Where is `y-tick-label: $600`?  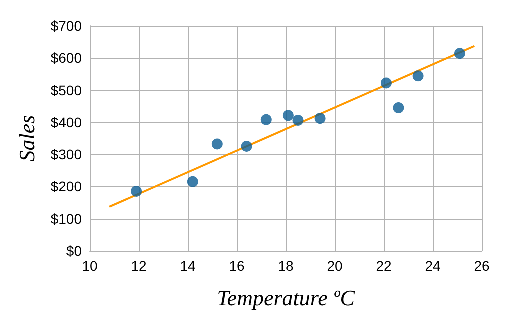 y-tick-label: $600 is located at coordinates (66, 58).